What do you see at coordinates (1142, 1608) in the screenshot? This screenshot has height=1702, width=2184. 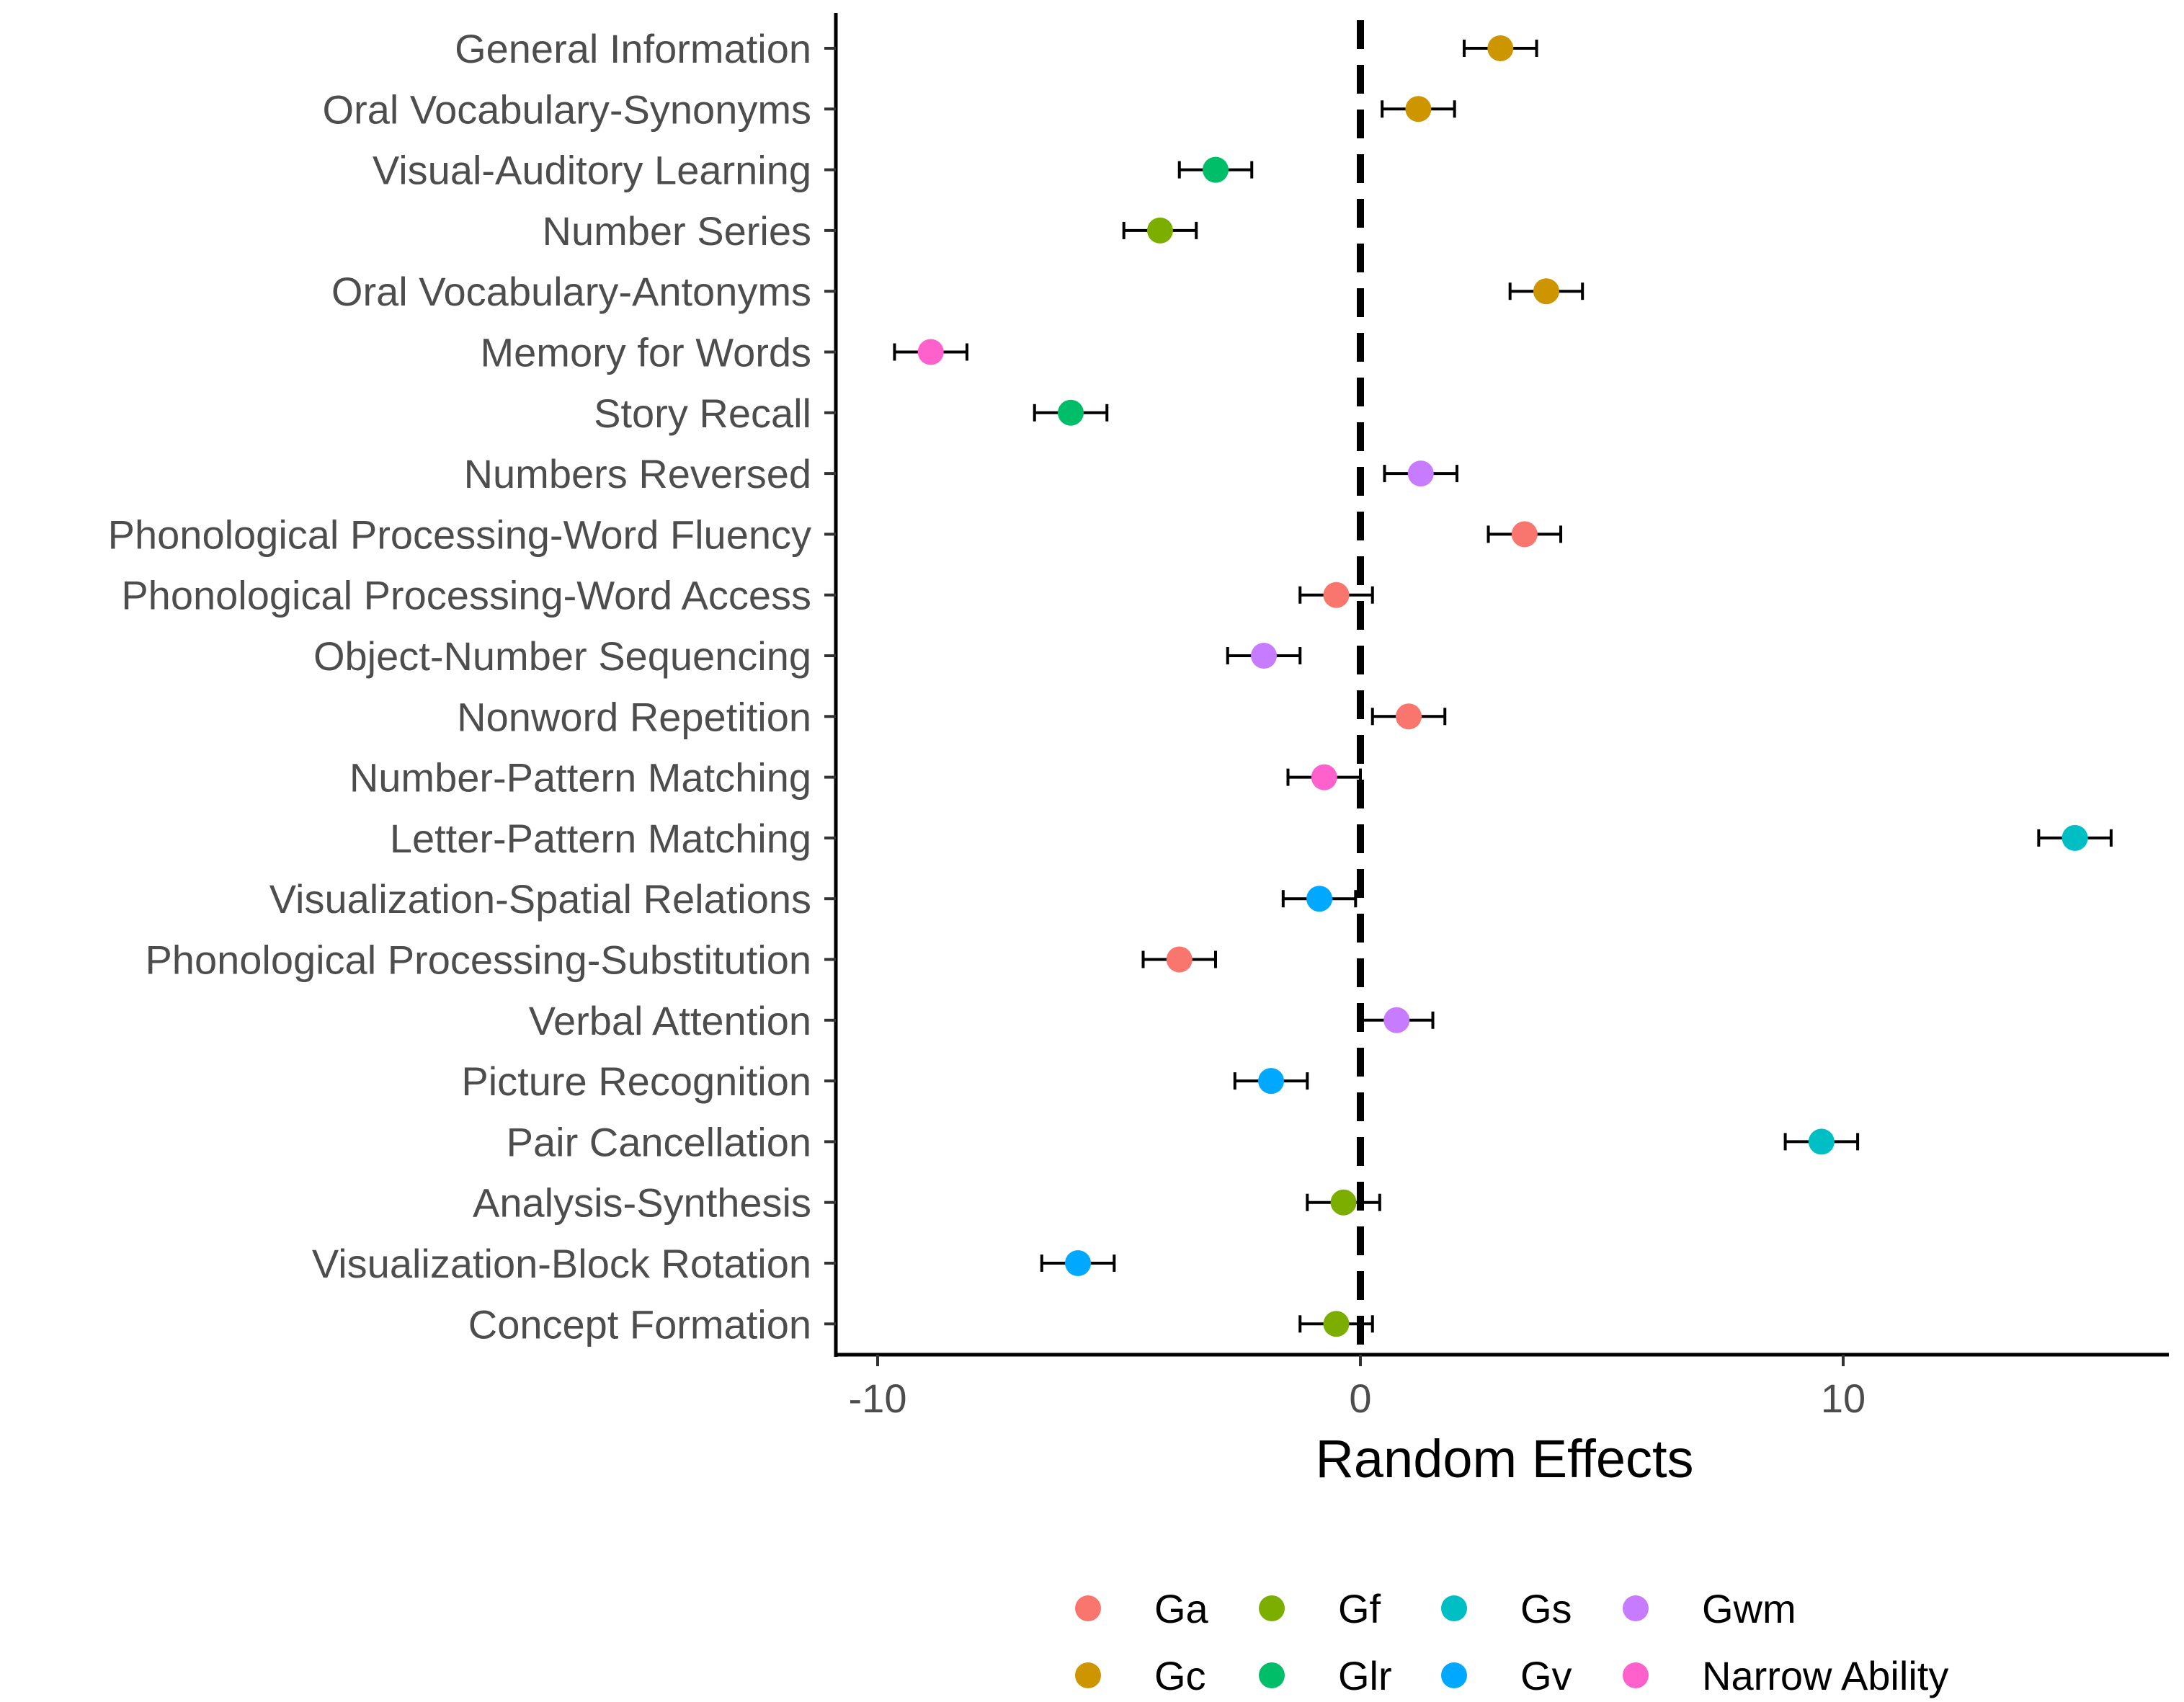 I see `legend-item: Ga` at bounding box center [1142, 1608].